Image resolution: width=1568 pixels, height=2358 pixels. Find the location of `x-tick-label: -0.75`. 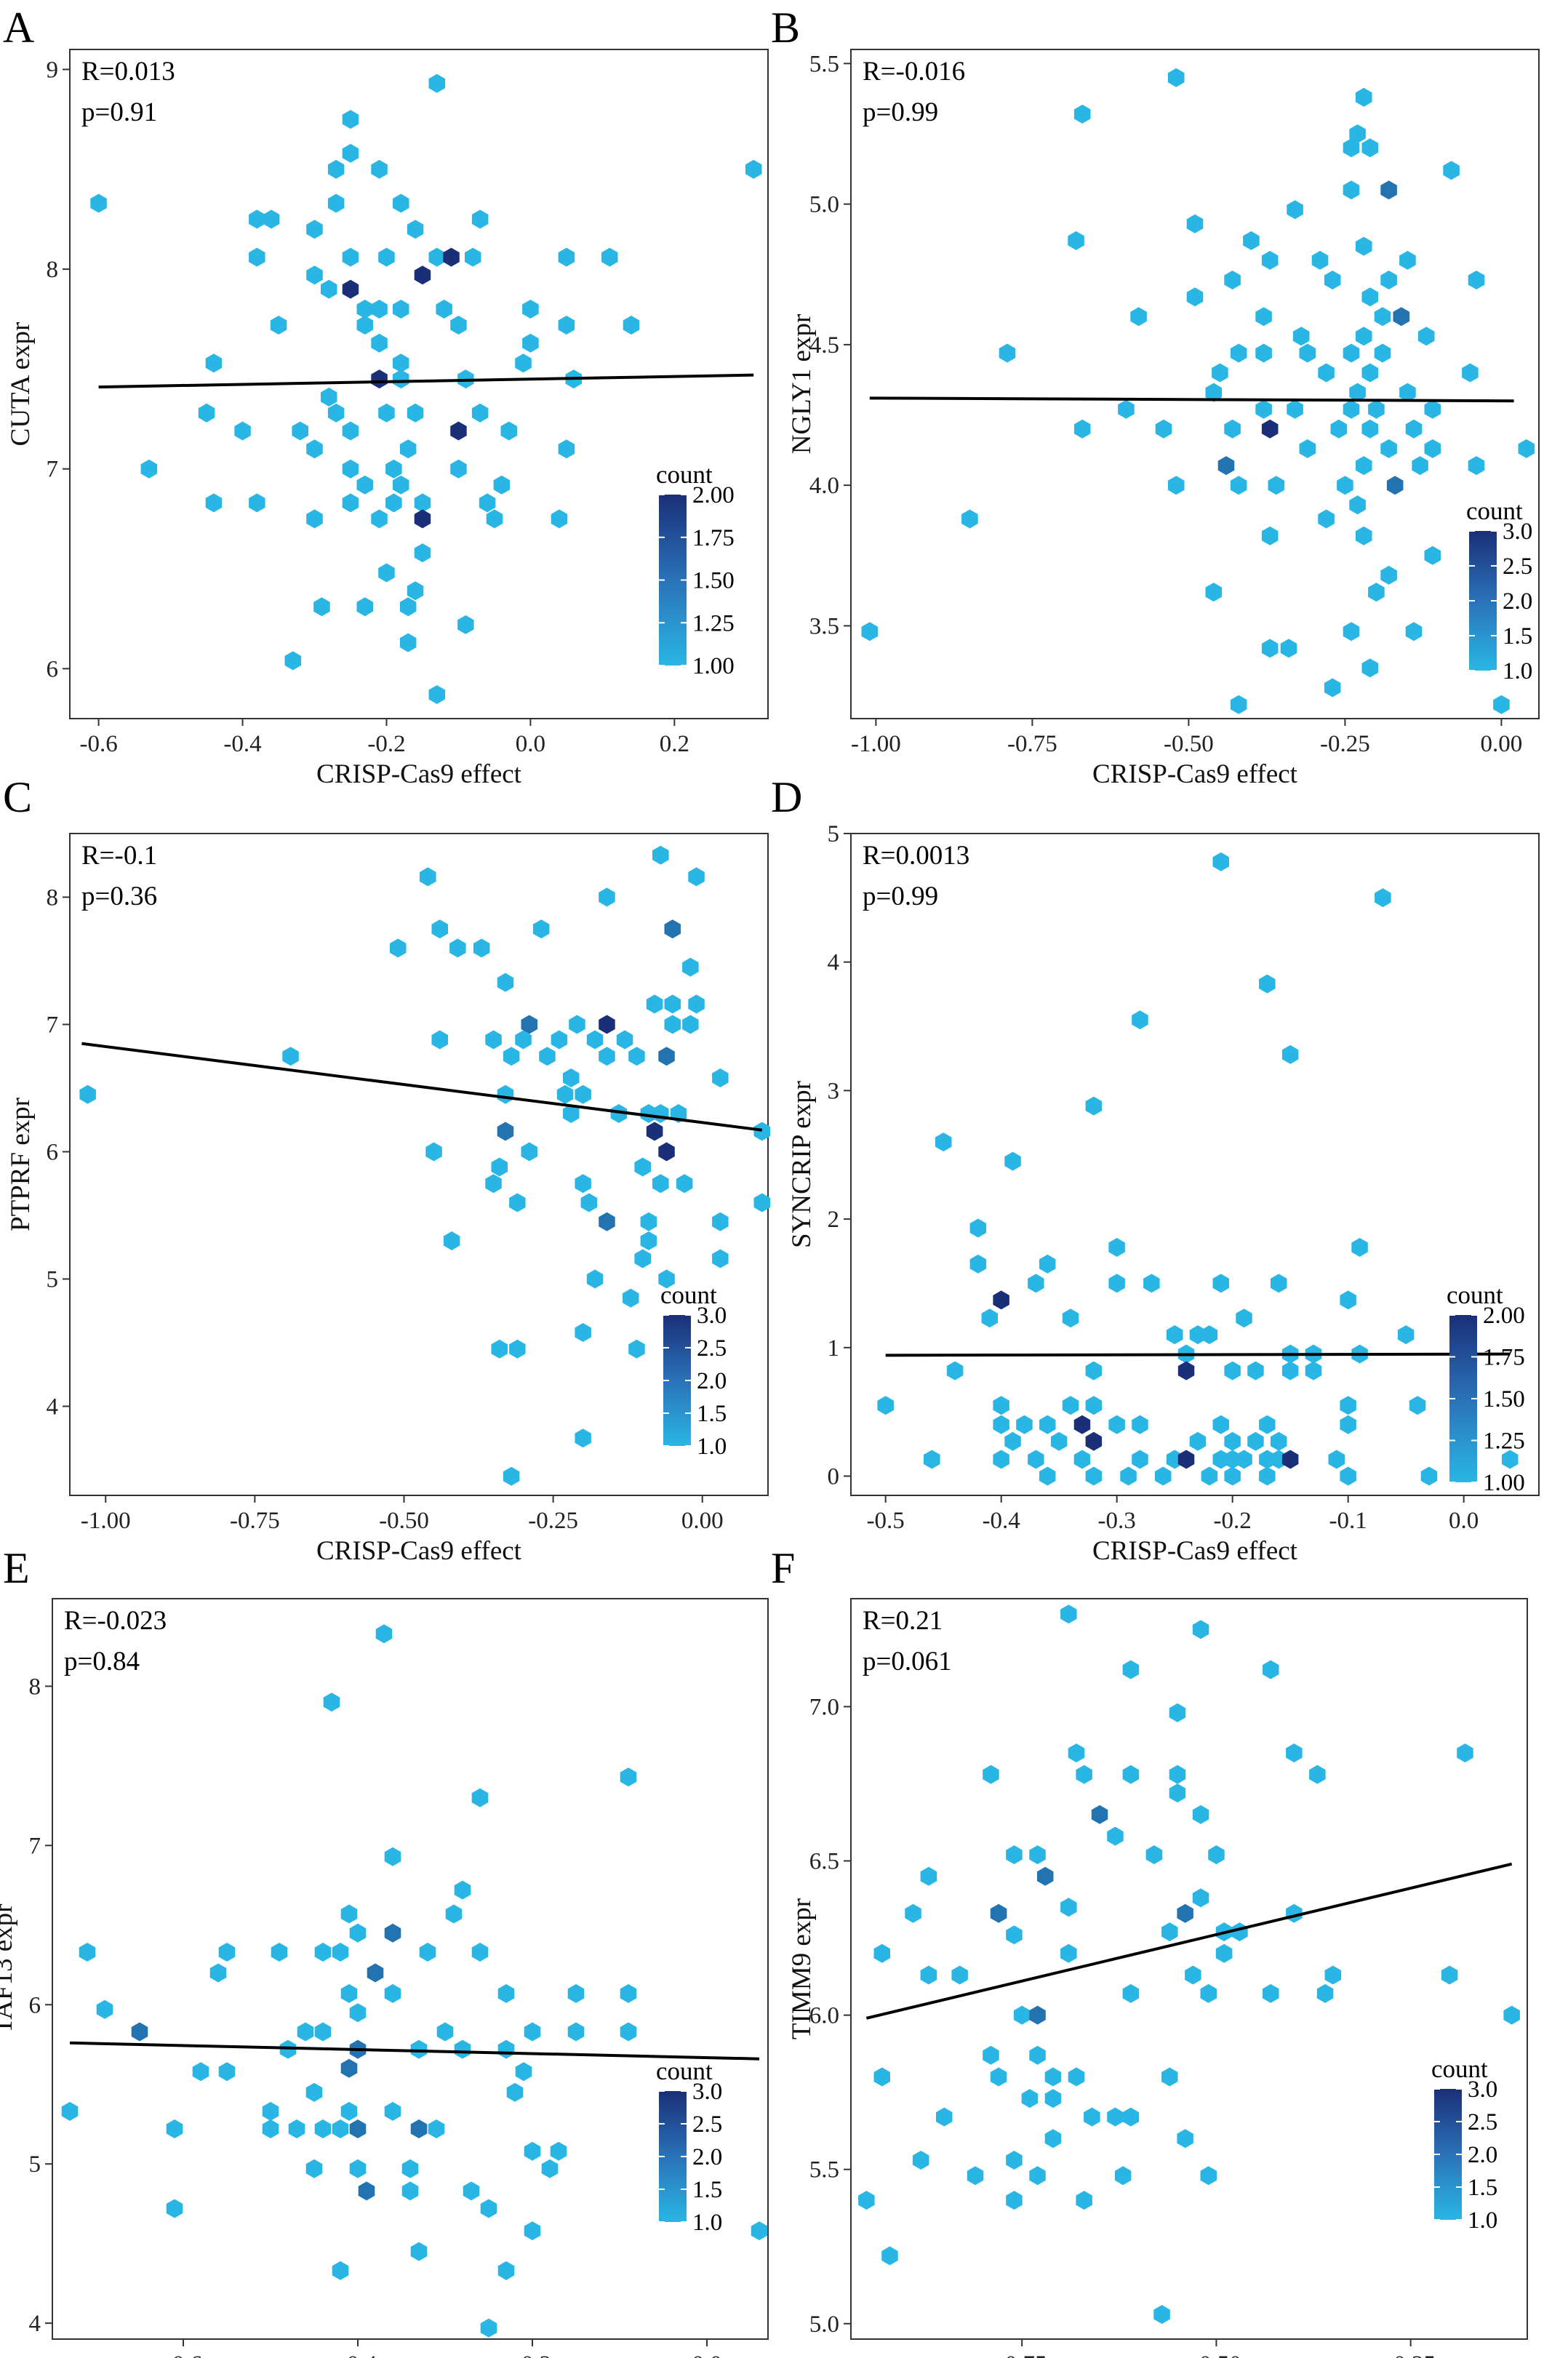

x-tick-label: -0.75 is located at coordinates (255, 1521).